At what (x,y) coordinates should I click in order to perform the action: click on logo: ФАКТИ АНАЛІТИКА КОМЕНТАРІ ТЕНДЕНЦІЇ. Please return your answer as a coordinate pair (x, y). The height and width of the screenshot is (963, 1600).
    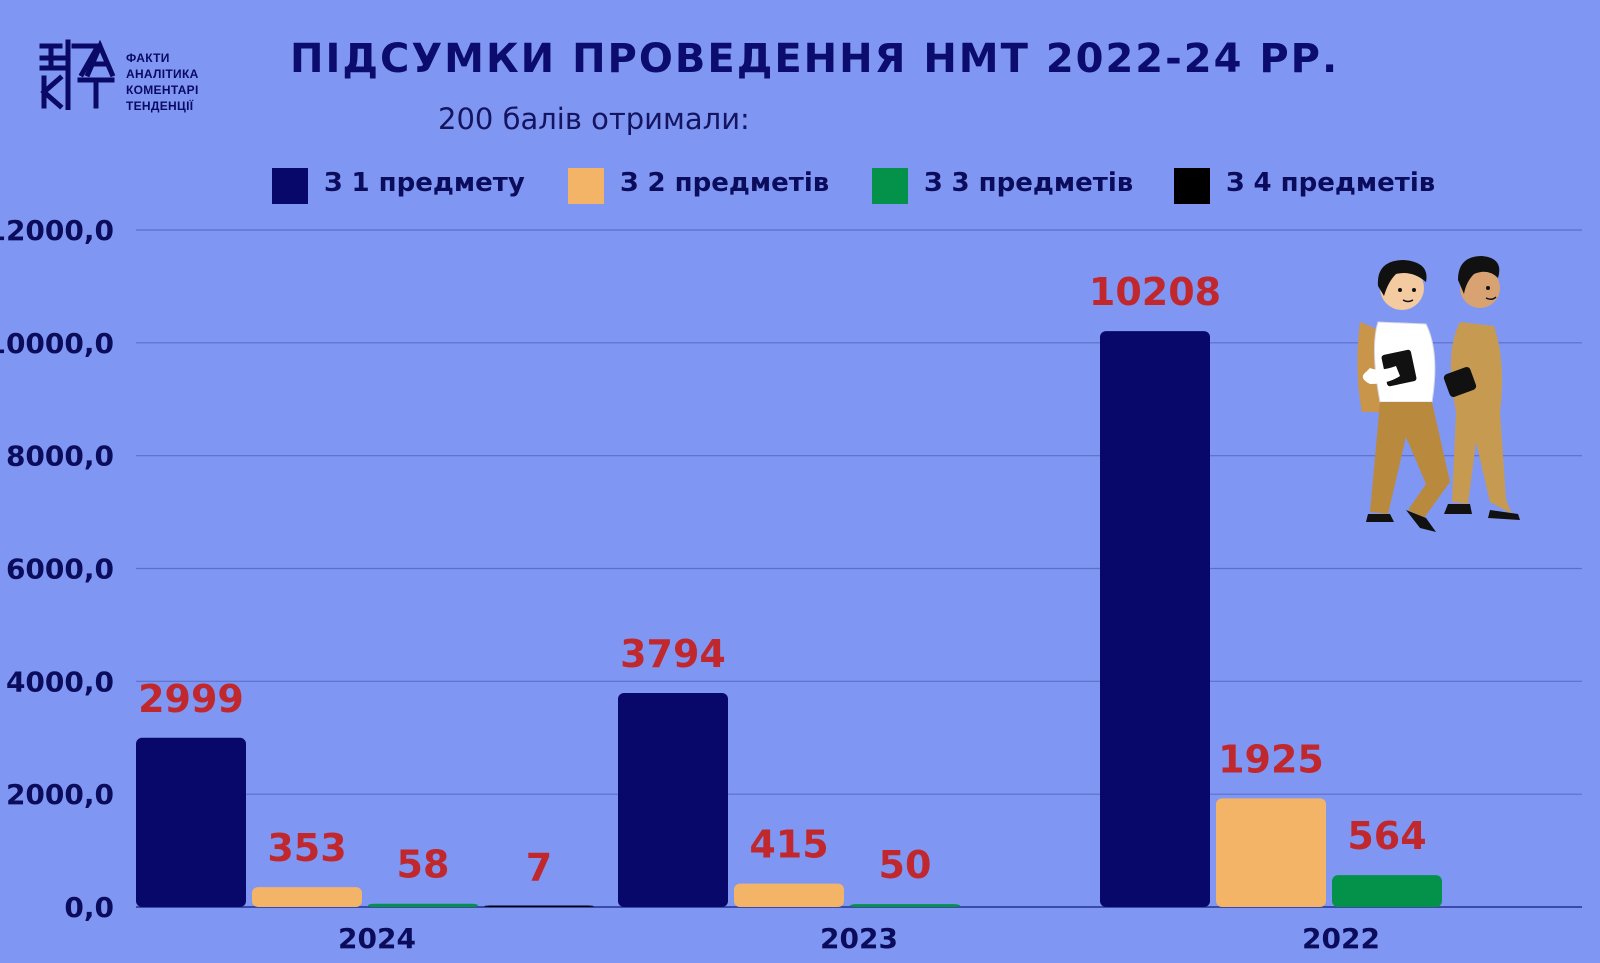
    Looking at the image, I should click on (133, 78).